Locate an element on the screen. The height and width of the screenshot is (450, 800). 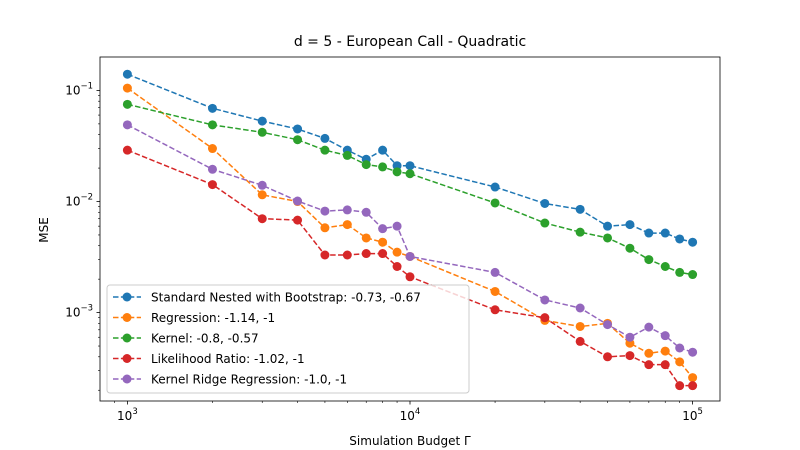
legend-box is located at coordinates (288, 339).